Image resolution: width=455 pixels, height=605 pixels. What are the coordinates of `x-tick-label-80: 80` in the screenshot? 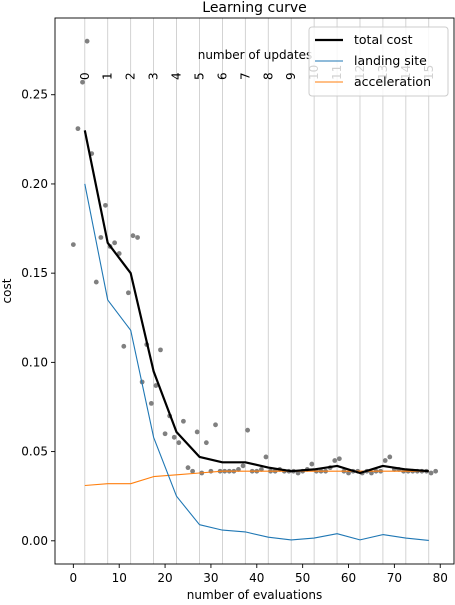 It's located at (440, 578).